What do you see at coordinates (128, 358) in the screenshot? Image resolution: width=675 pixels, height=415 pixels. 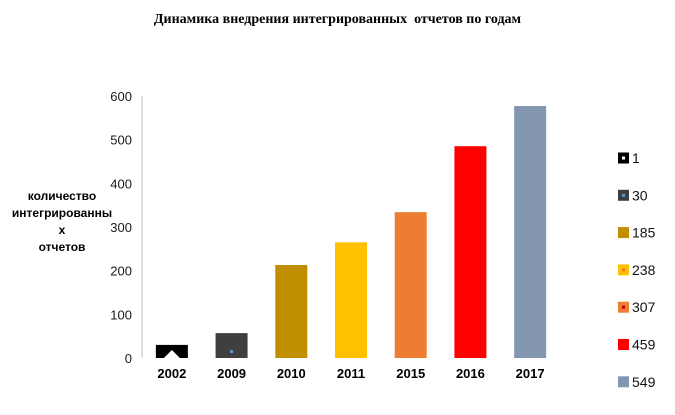 I see `y-tick-label: 0` at bounding box center [128, 358].